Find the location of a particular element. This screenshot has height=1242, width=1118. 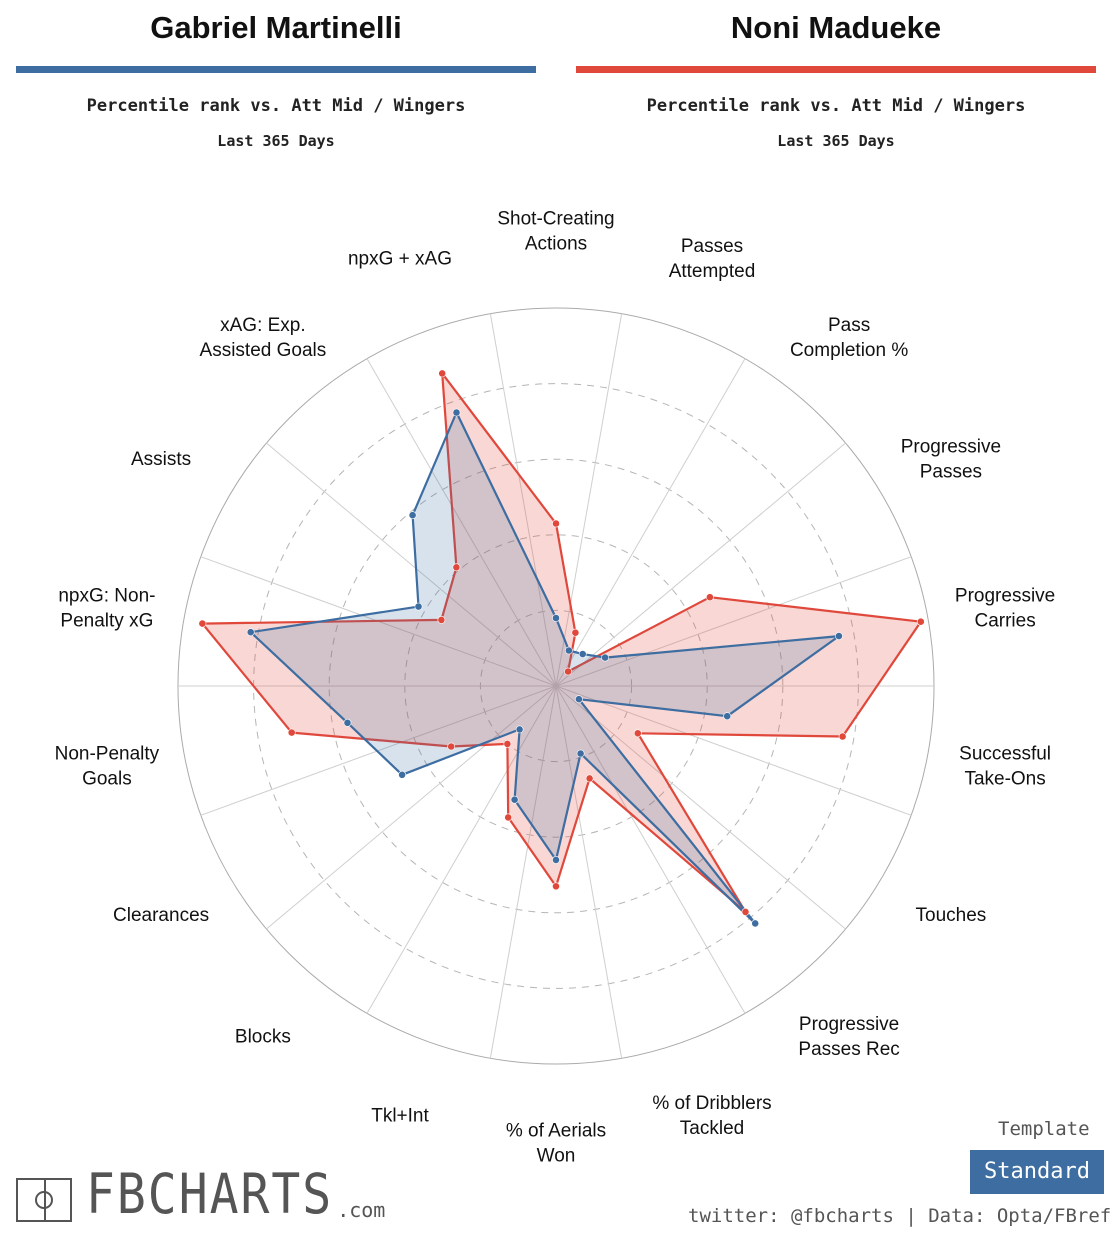

axis-label: Progressive Carries is located at coordinates (1005, 608).